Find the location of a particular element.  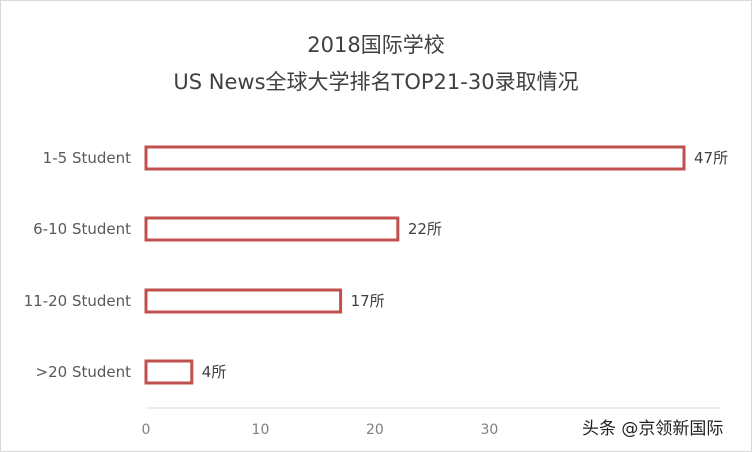

category-label: 11-20 Student is located at coordinates (78, 301).